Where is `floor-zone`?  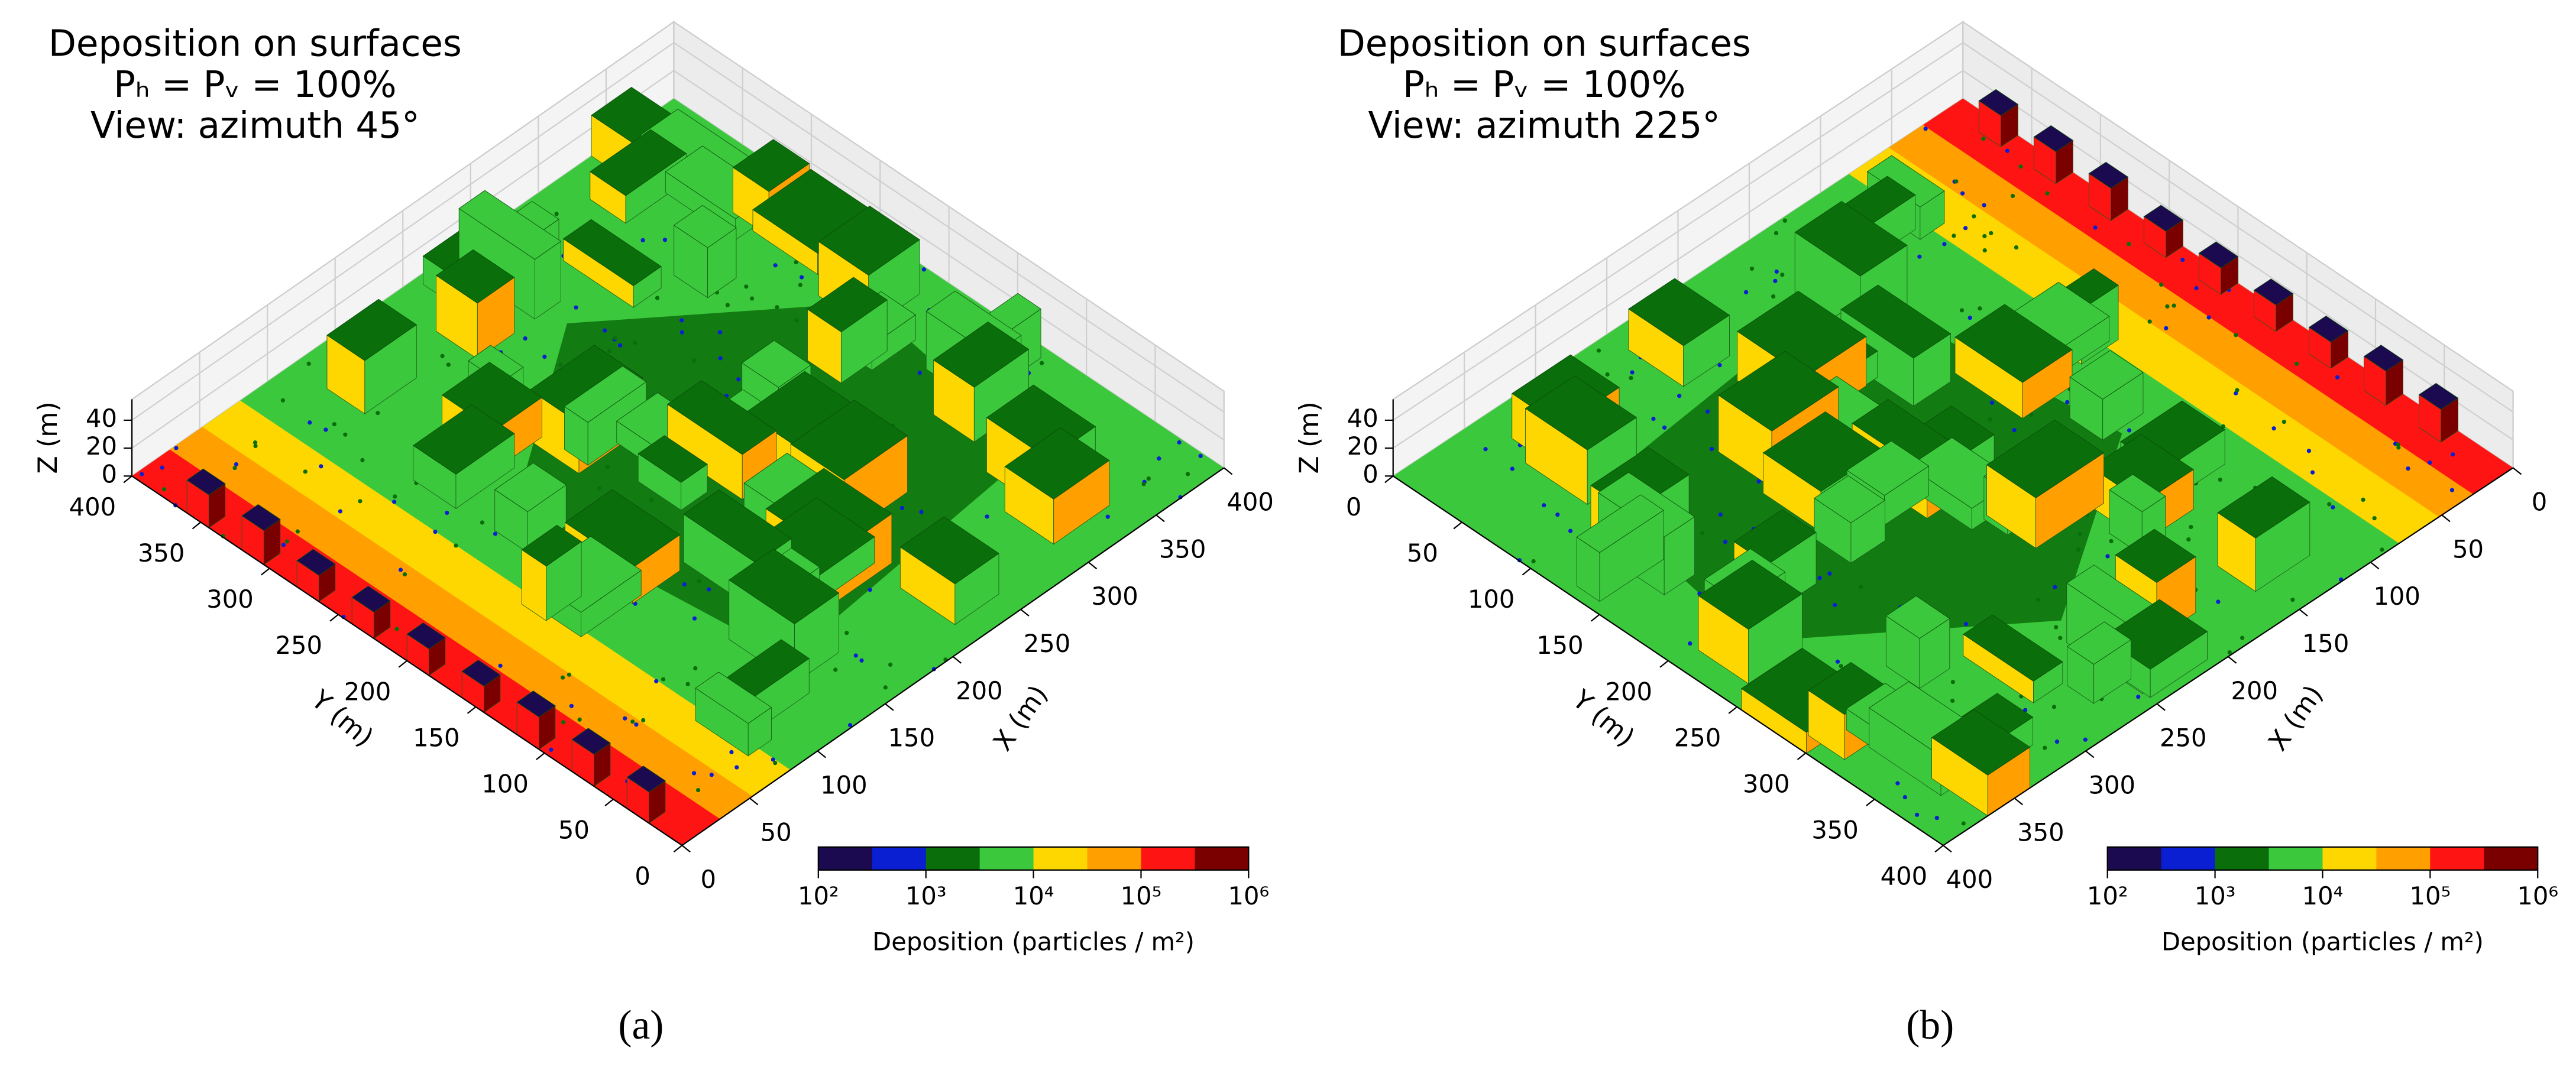
floor-zone is located at coordinates (2218, 296).